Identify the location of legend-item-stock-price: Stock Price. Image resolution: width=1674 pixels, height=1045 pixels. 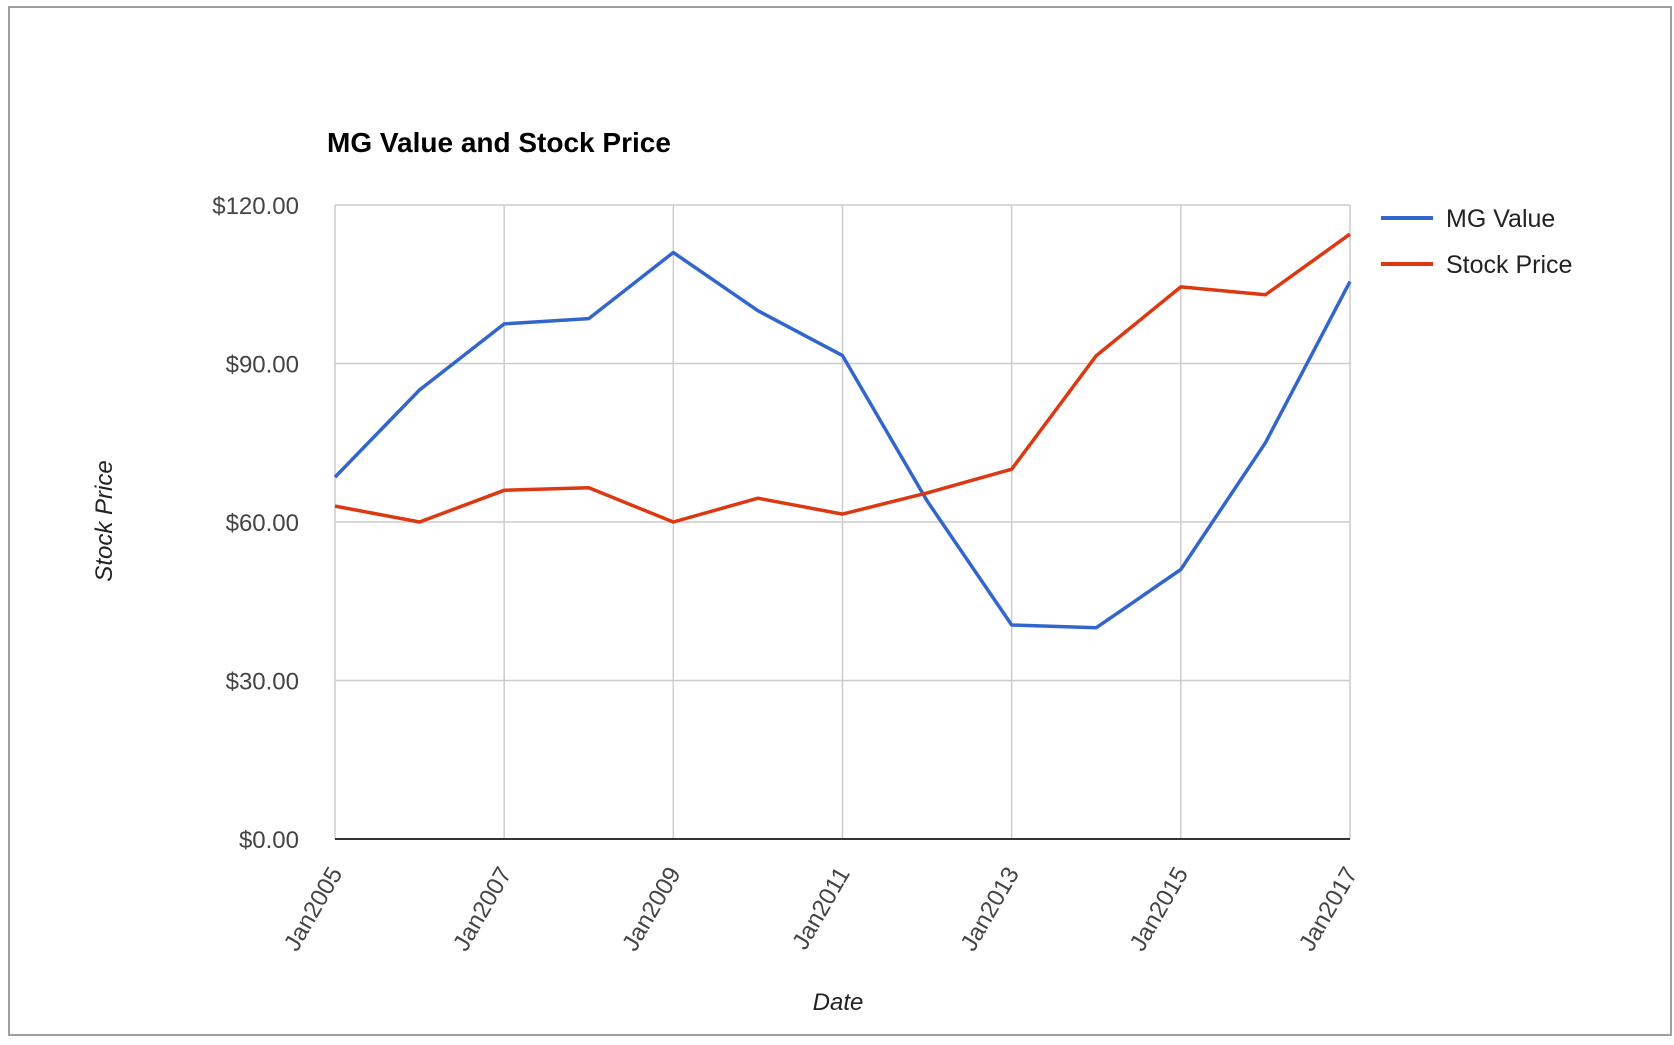
(1476, 265).